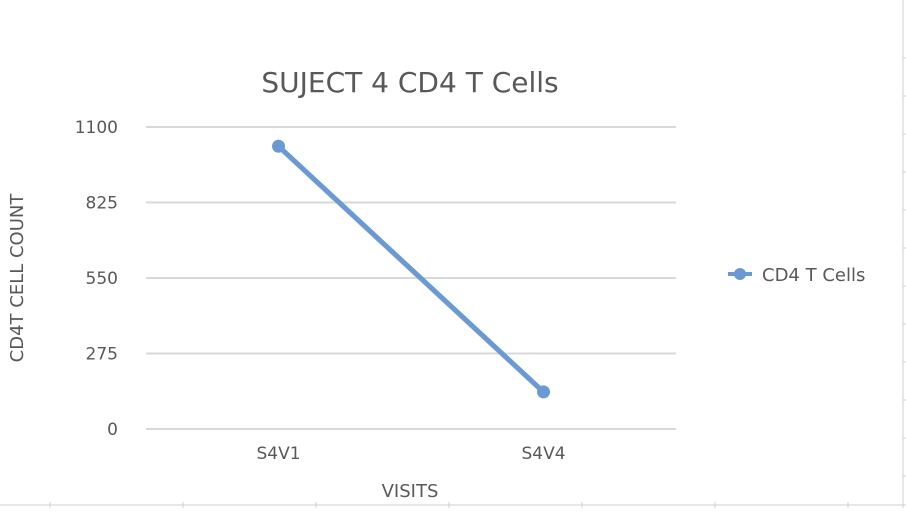  I want to click on series-line, so click(411, 269).